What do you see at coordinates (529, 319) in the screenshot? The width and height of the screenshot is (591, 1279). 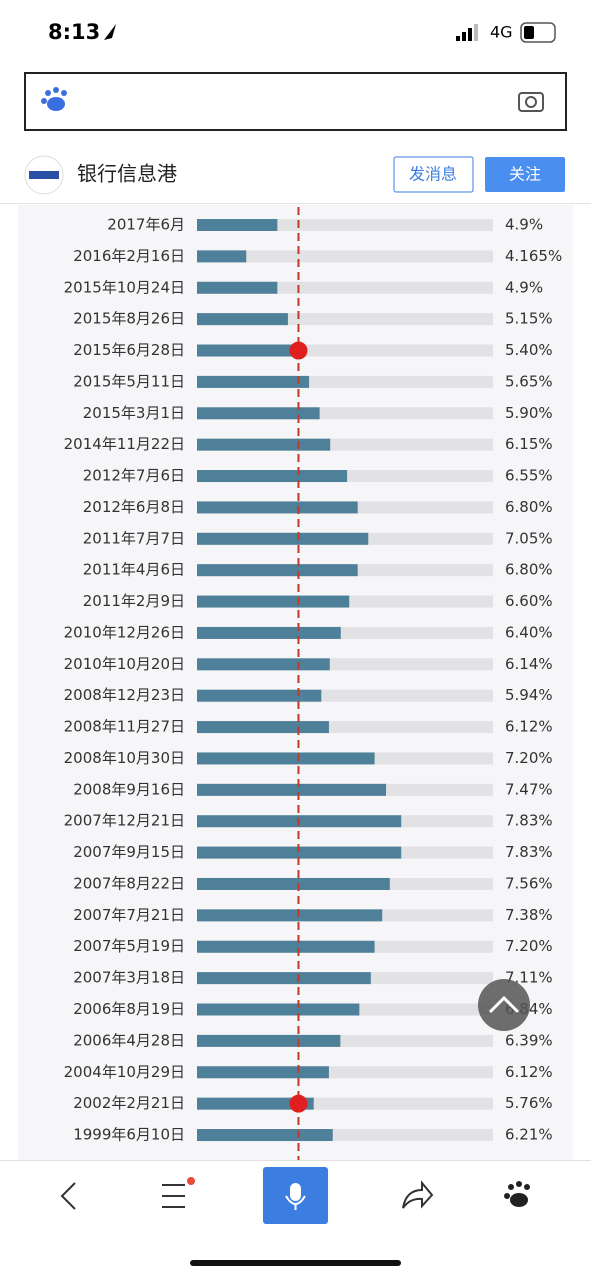 I see `value-label: 5.15%` at bounding box center [529, 319].